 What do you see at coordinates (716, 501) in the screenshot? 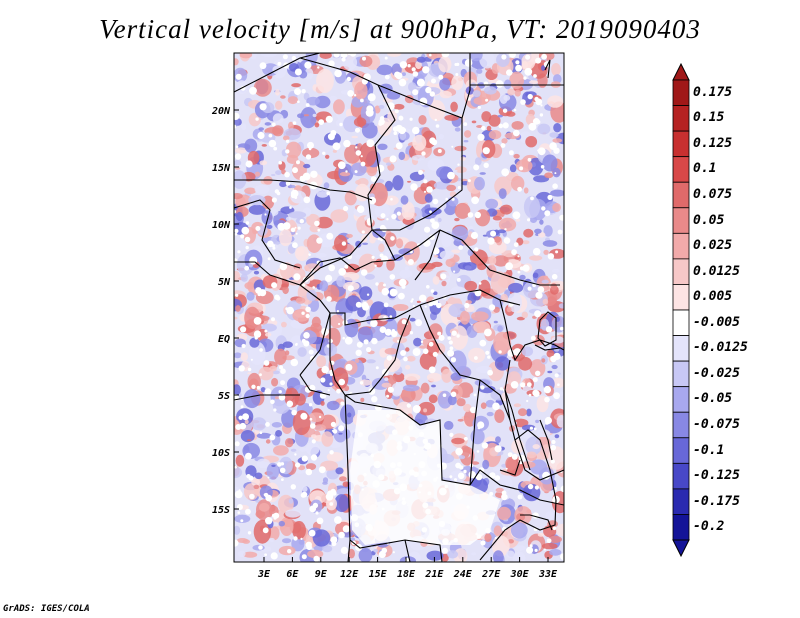
I see `colorbar-label: -0.175` at bounding box center [716, 501].